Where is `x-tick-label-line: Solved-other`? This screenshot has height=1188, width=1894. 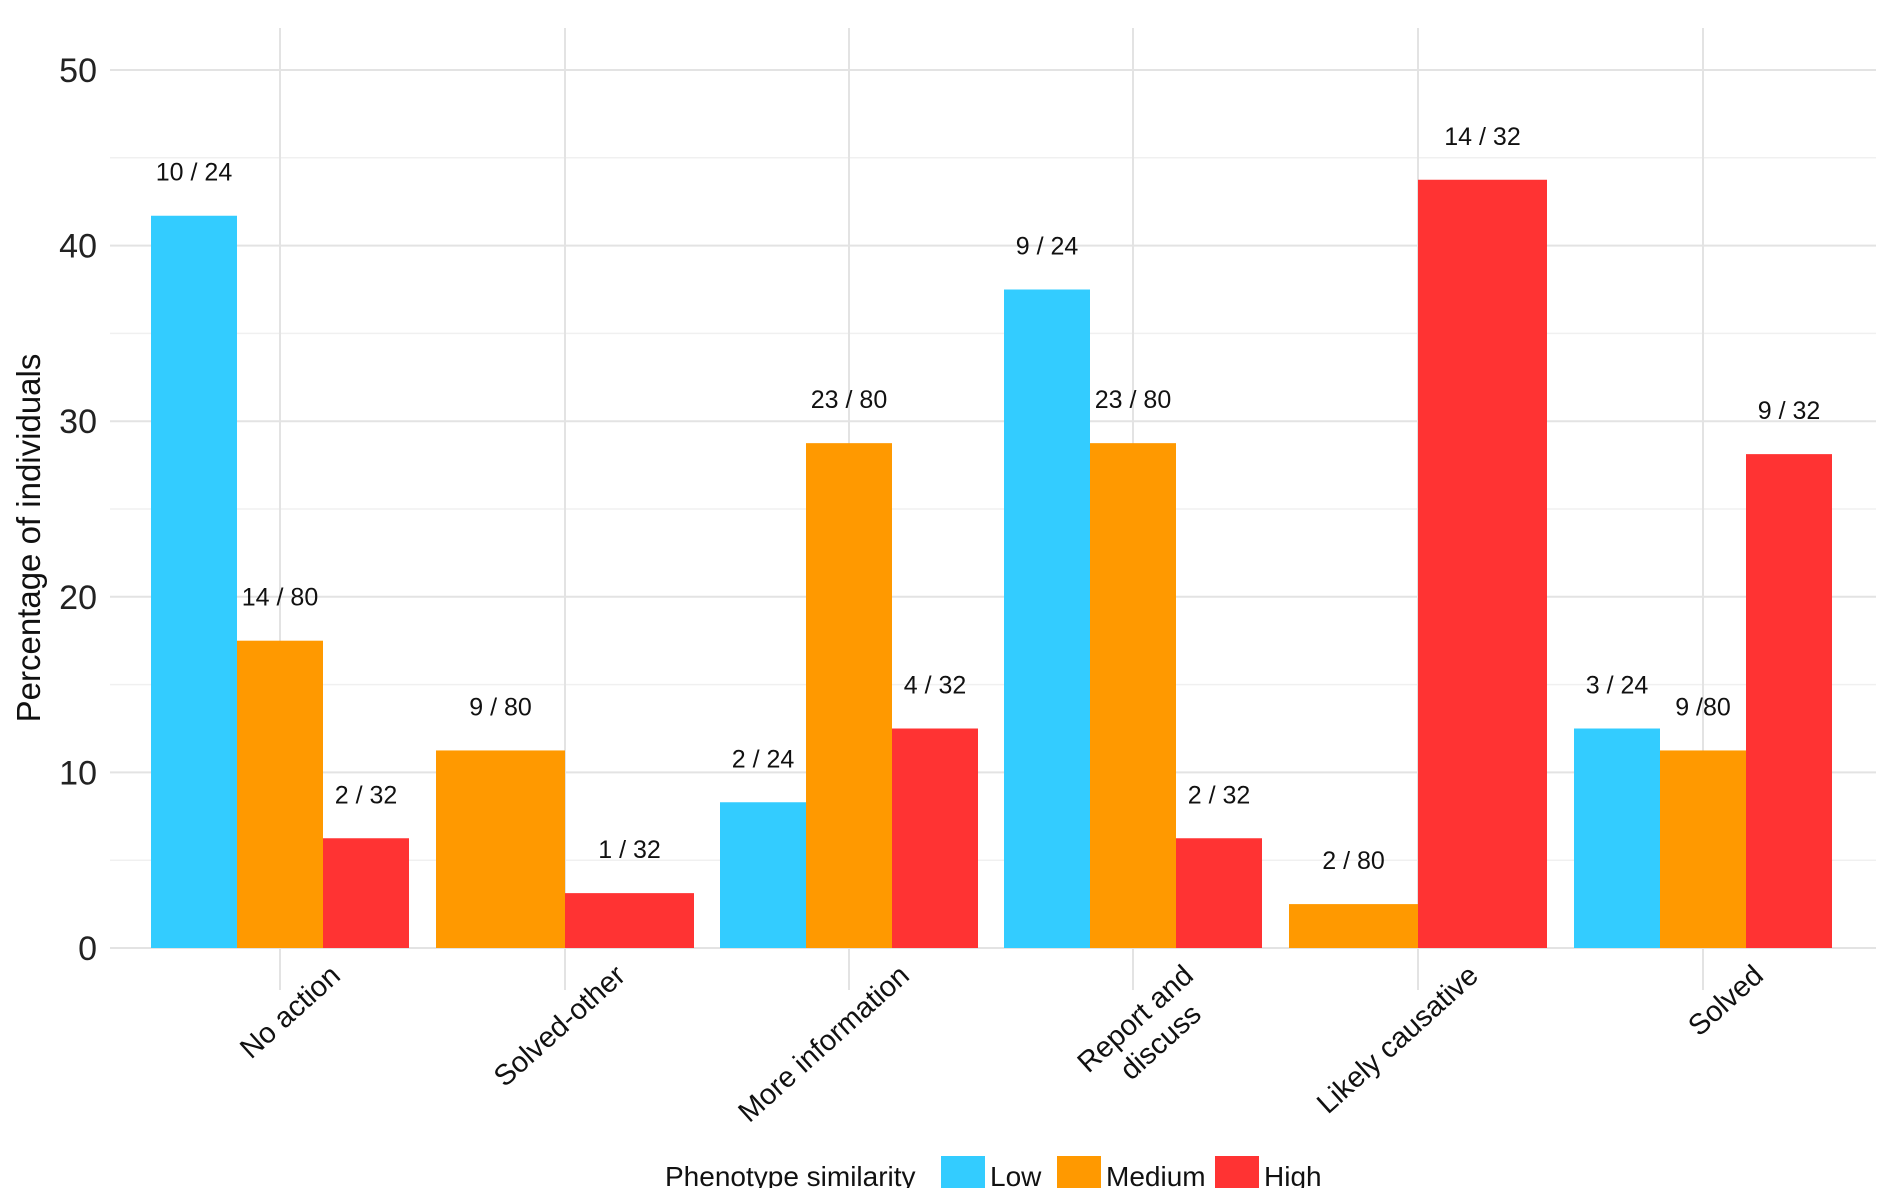
x-tick-label-line: Solved-other is located at coordinates (560, 1026).